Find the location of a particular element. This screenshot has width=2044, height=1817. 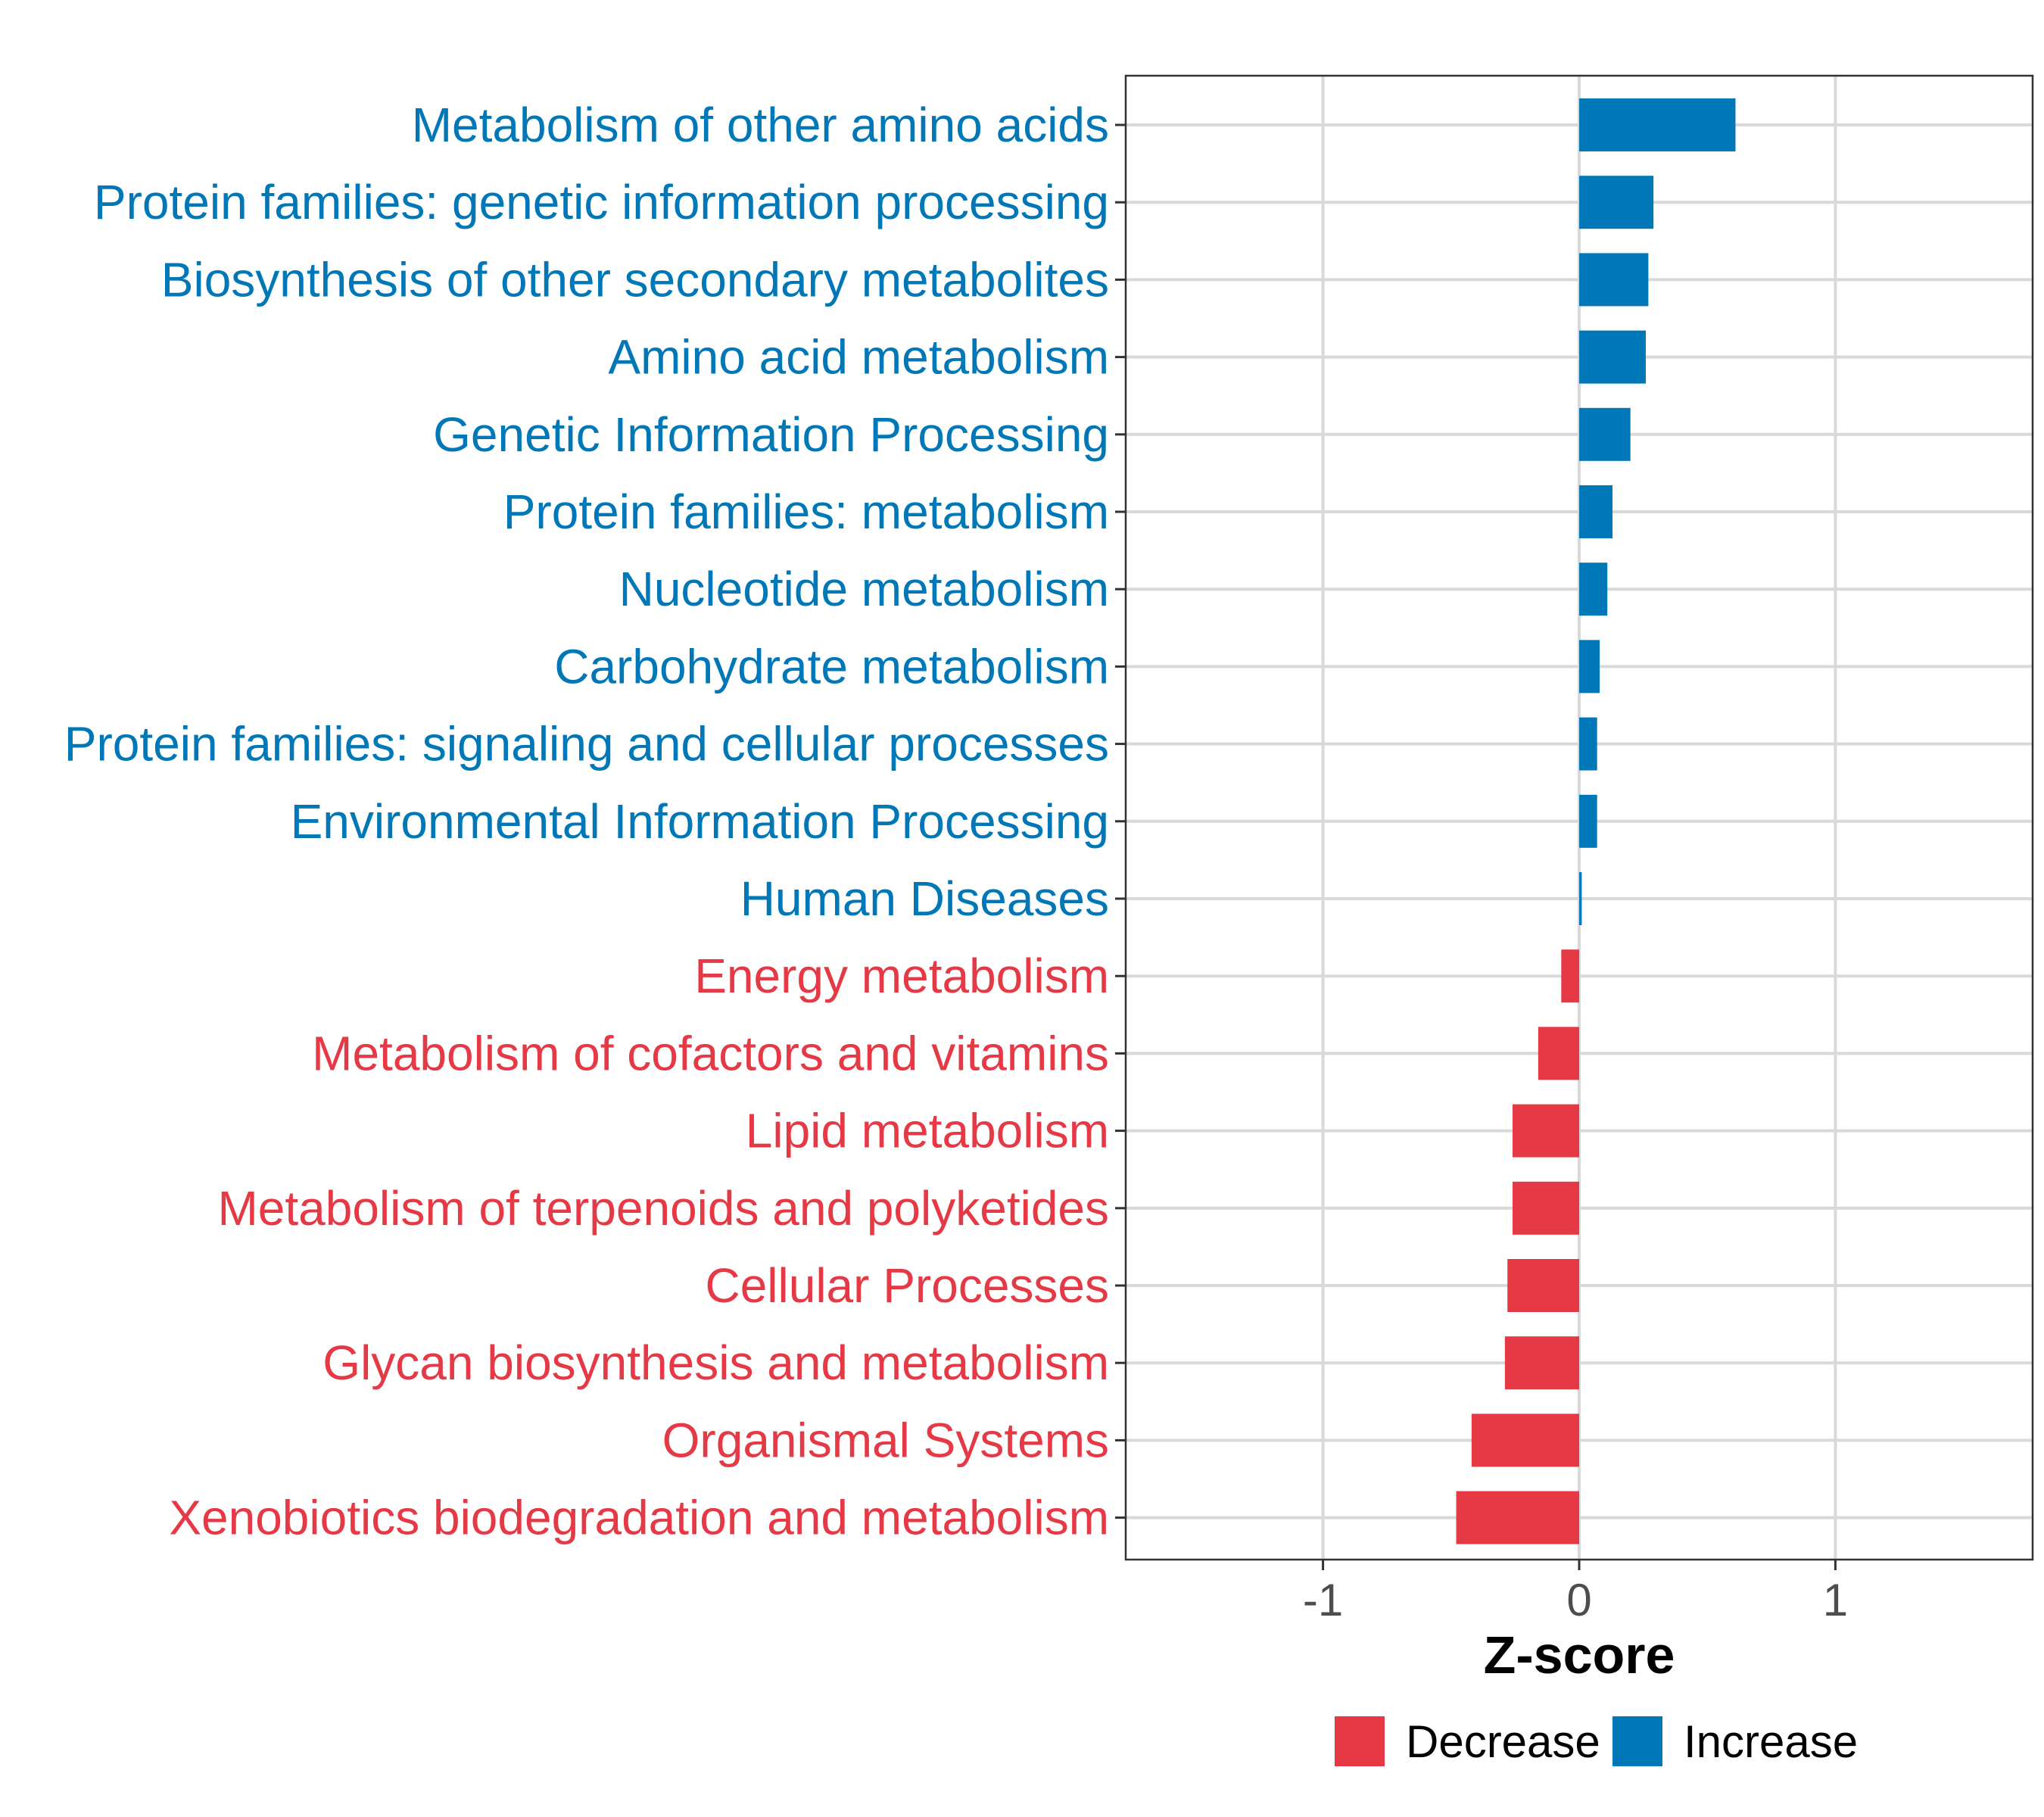

legend-label-decrease: Decrease is located at coordinates (1503, 1741).